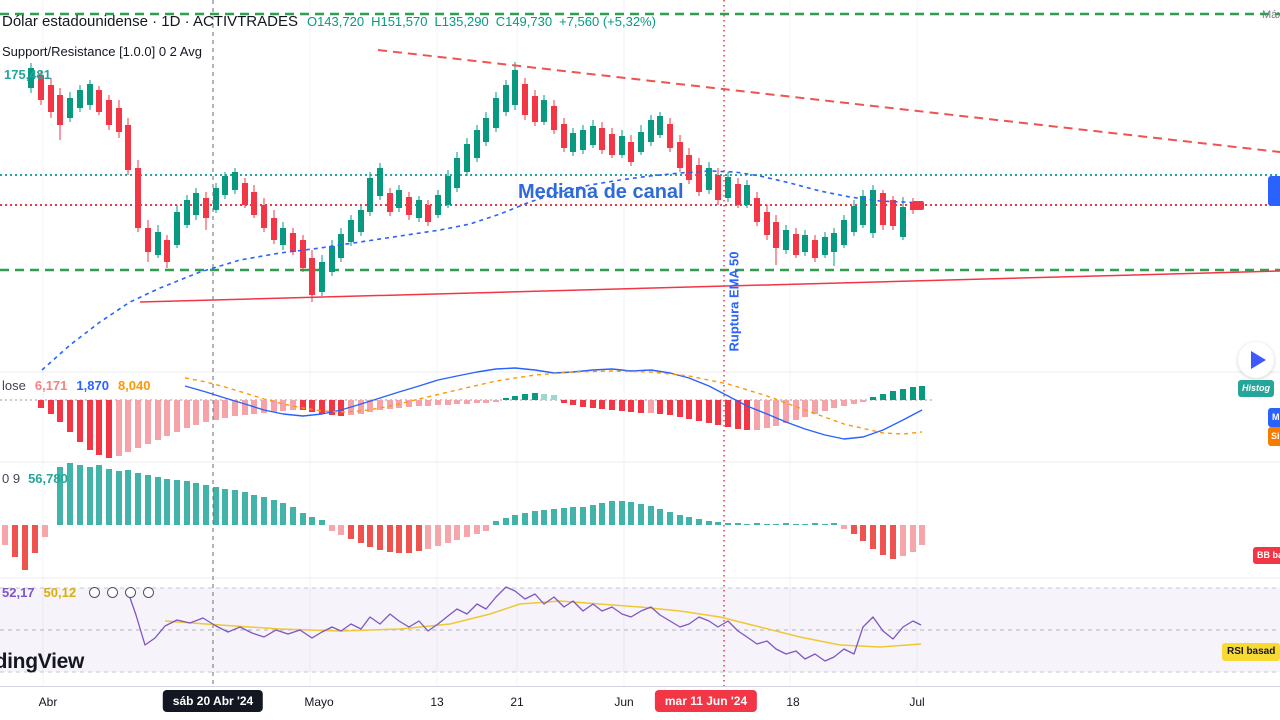  What do you see at coordinates (213, 701) in the screenshot?
I see `crosshair-date-tooltip: sáb 20 Abr '24` at bounding box center [213, 701].